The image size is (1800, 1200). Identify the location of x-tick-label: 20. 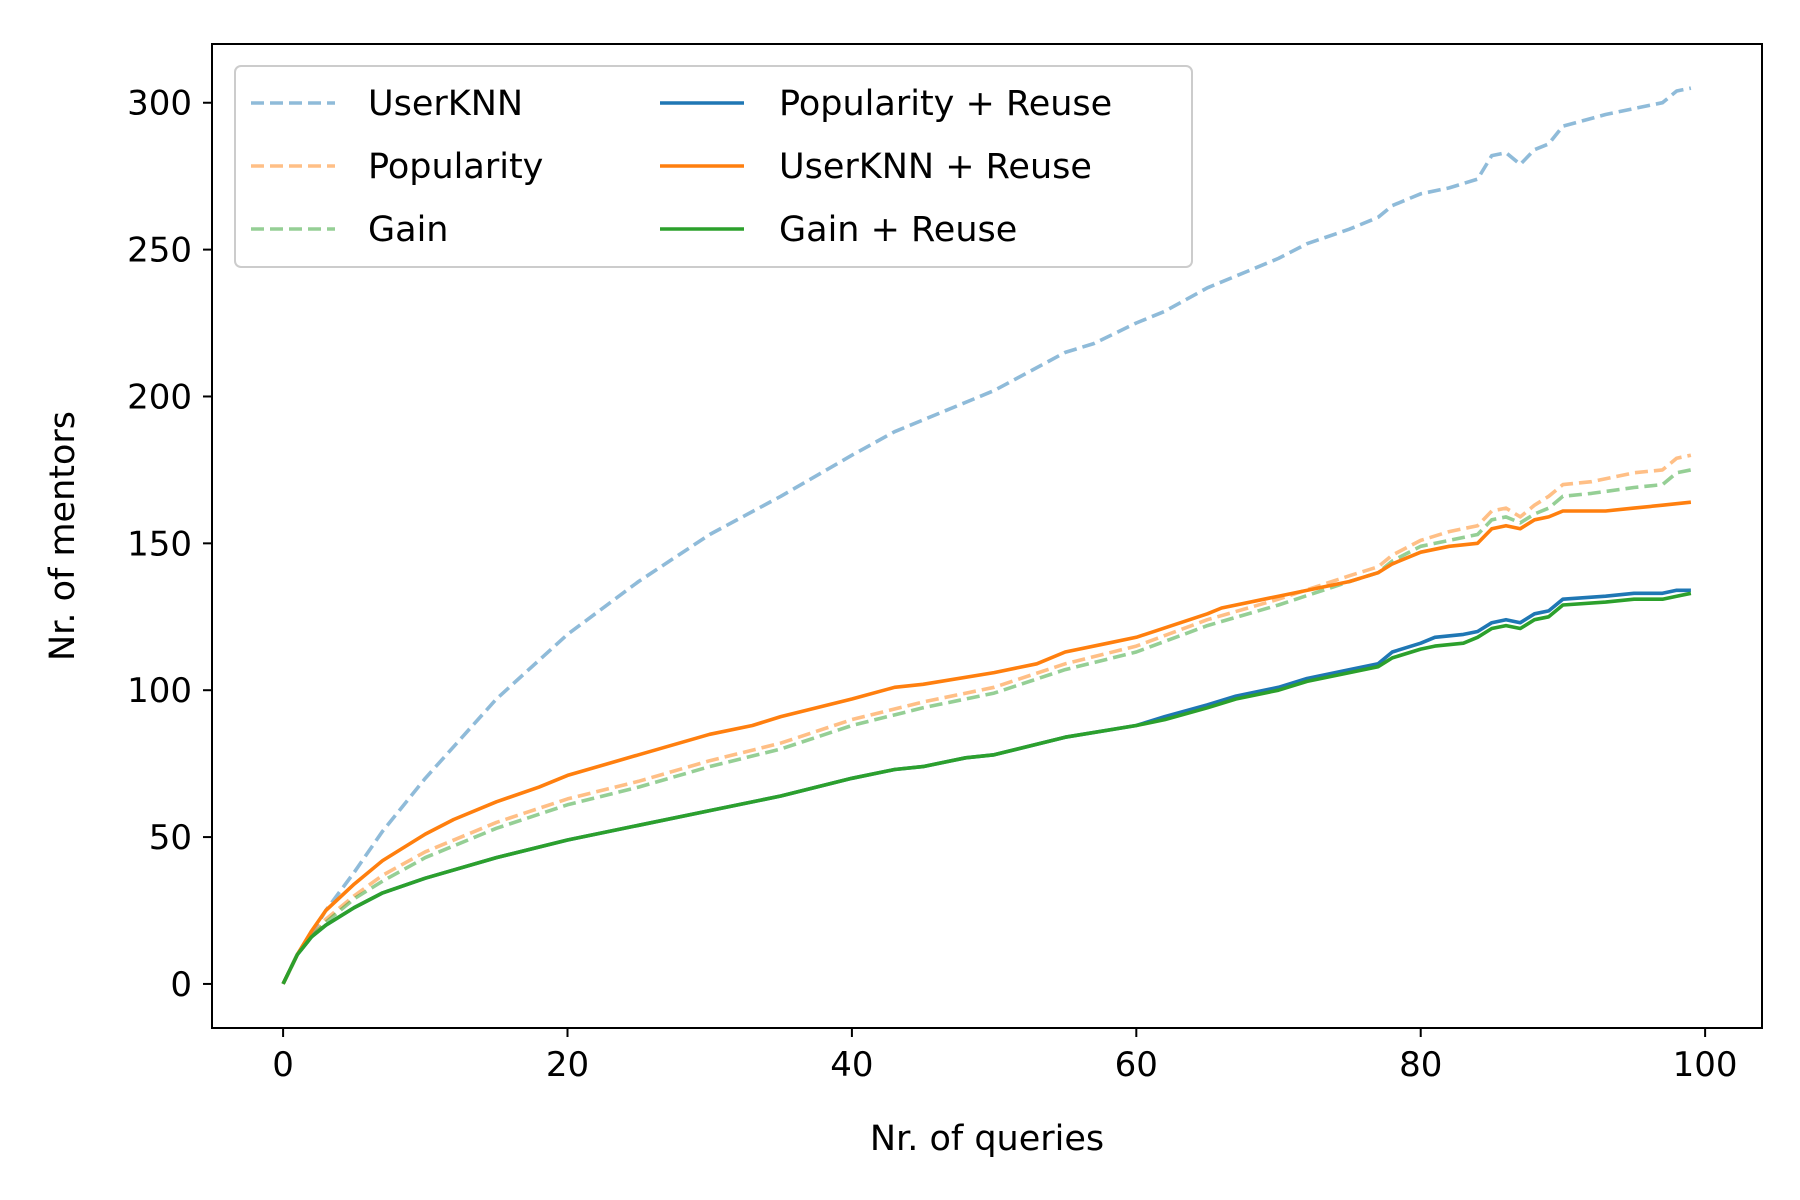
(567, 1065).